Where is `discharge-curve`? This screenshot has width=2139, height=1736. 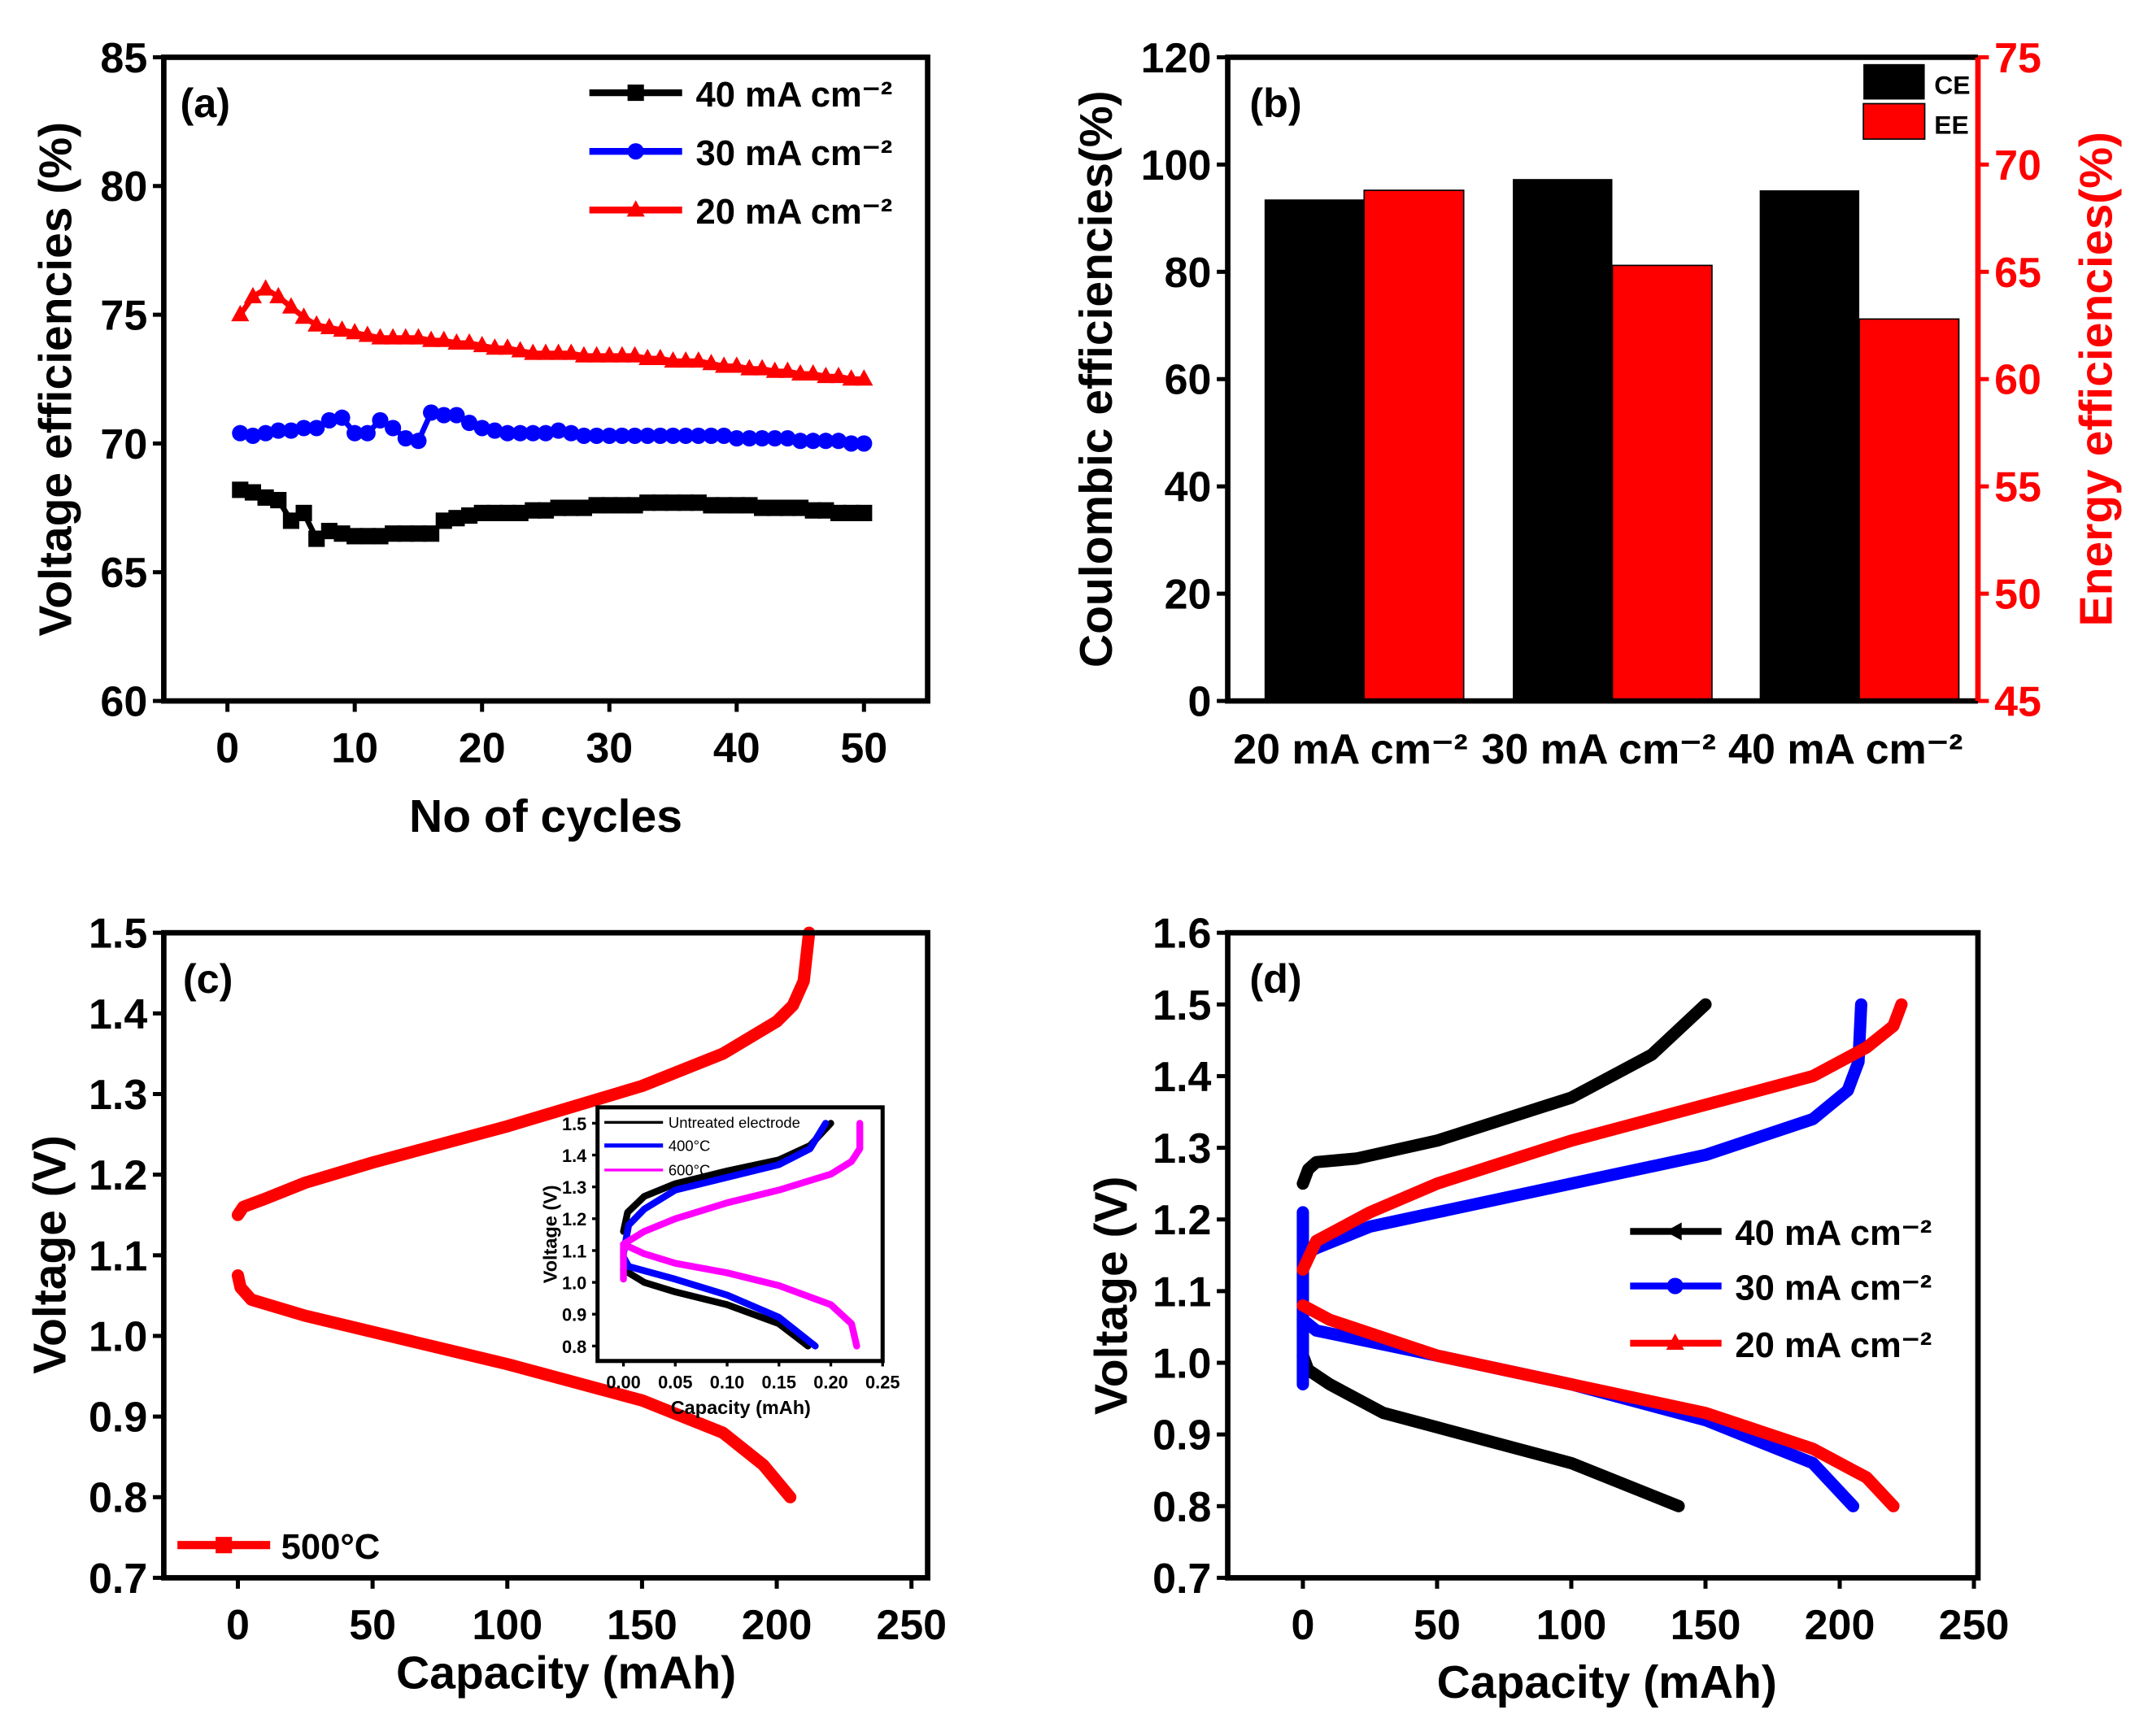
discharge-curve is located at coordinates (1598, 1405).